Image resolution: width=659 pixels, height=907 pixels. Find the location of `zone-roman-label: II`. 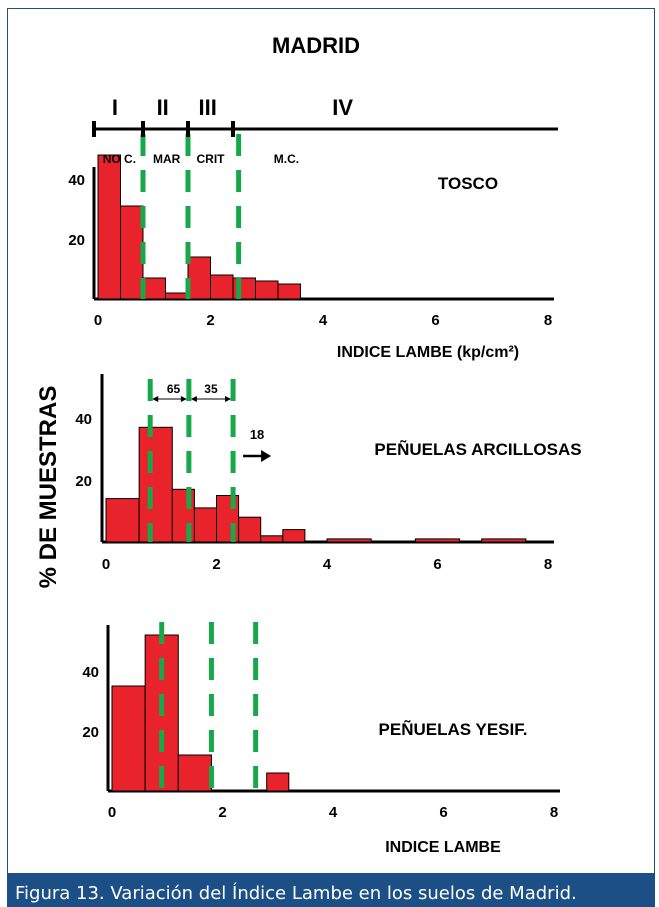

zone-roman-label: II is located at coordinates (163, 107).